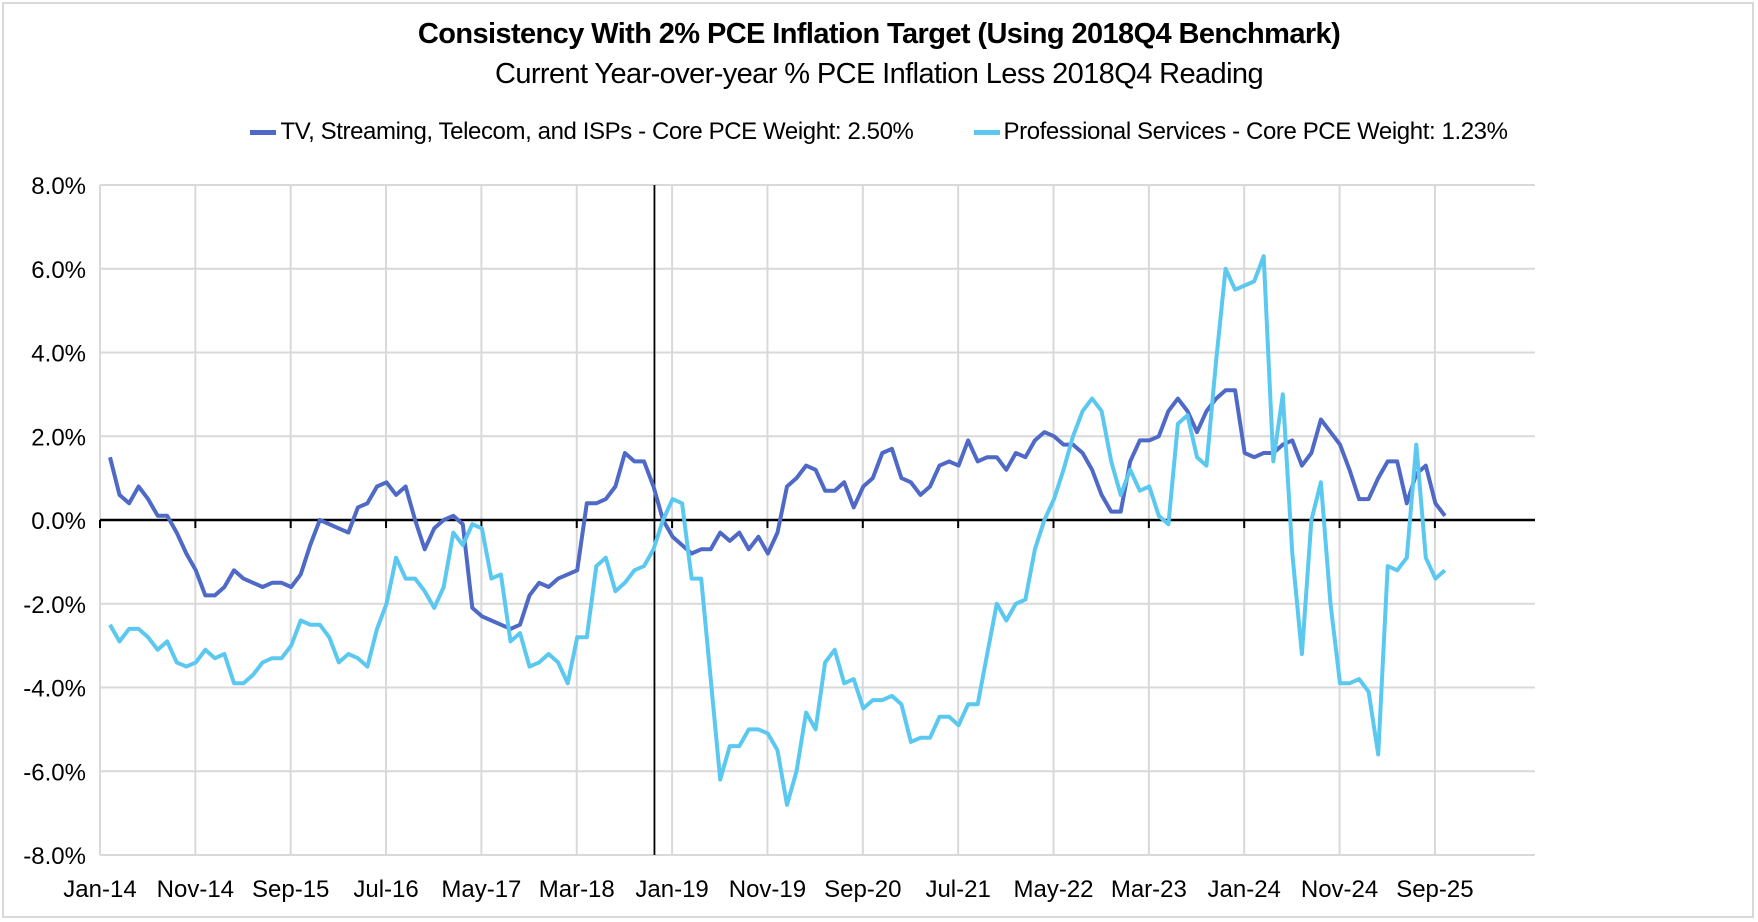 This screenshot has width=1758, height=922. Describe the element at coordinates (986, 132) in the screenshot. I see `legend-swatch-professional-services` at that location.